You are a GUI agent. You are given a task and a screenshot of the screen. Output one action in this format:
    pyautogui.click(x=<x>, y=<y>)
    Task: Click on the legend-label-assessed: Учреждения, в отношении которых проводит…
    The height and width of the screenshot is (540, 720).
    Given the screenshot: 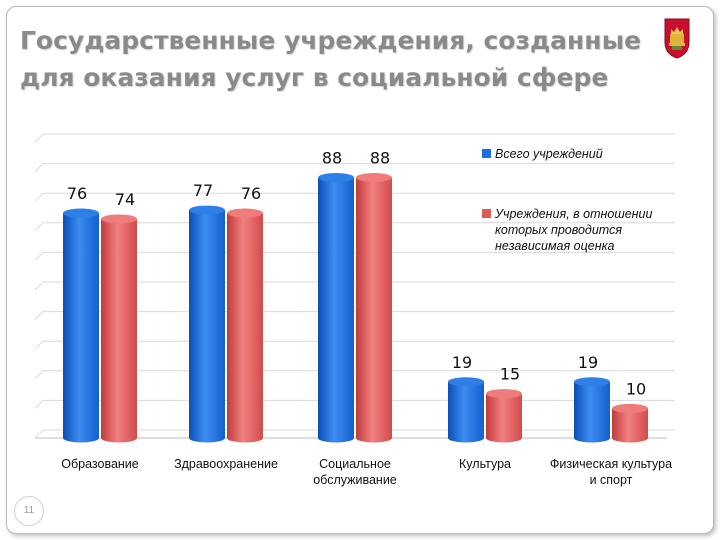 What is the action you would take?
    pyautogui.click(x=574, y=230)
    